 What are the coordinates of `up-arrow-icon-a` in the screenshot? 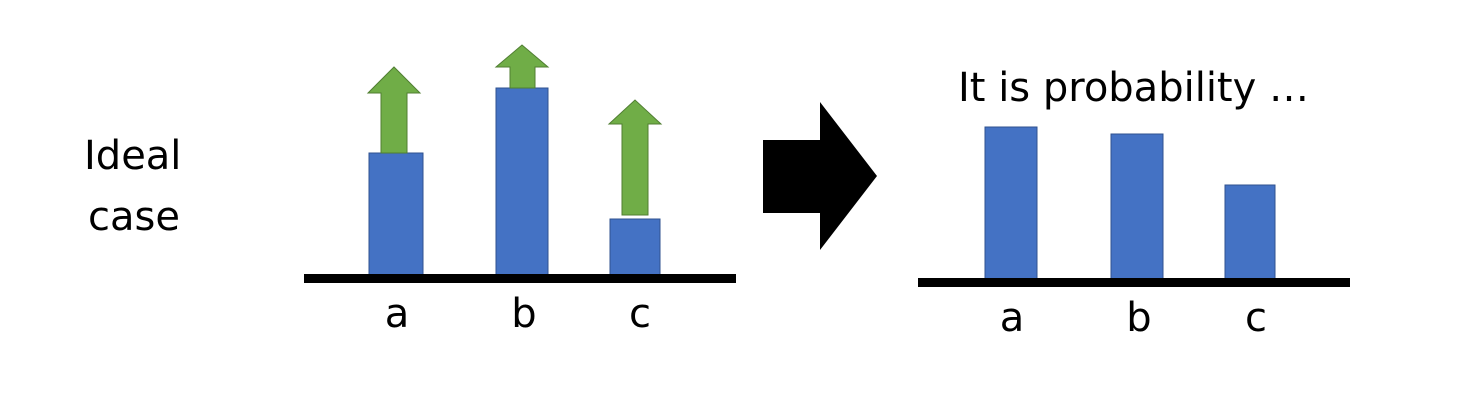 It's located at (394, 110).